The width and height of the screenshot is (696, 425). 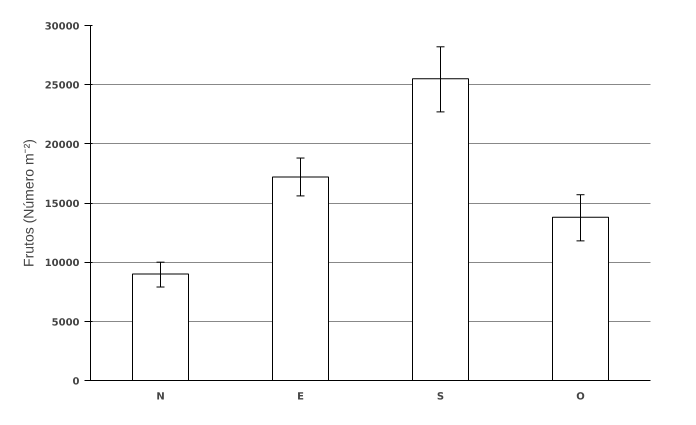 What do you see at coordinates (62, 204) in the screenshot?
I see `y-tick-label: 15000` at bounding box center [62, 204].